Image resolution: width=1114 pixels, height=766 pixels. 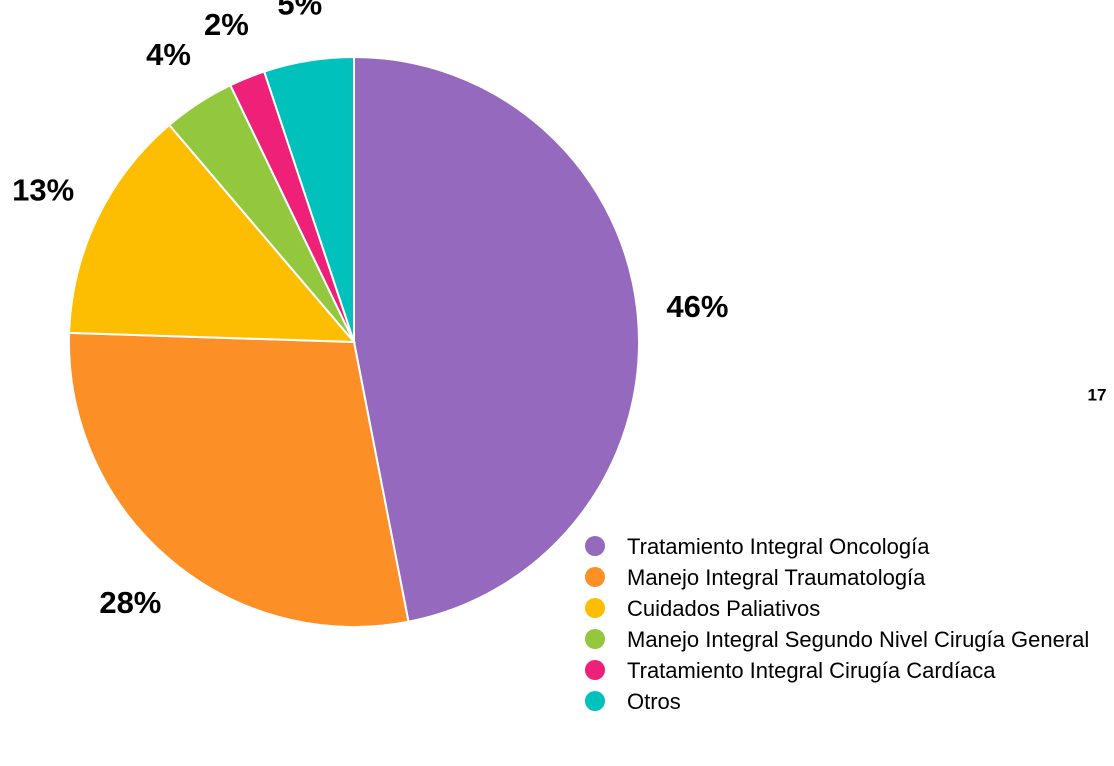 I want to click on data-label: 2%, so click(x=226, y=24).